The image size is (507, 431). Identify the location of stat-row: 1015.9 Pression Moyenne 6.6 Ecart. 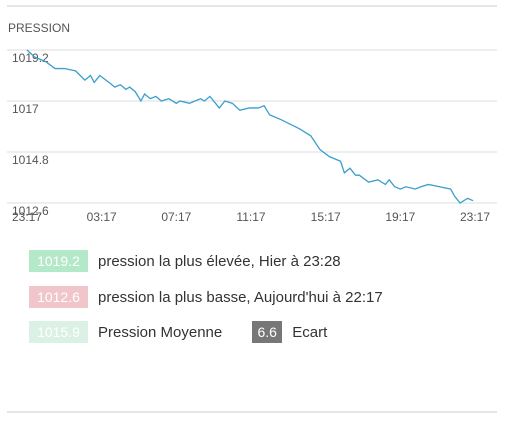
(178, 332).